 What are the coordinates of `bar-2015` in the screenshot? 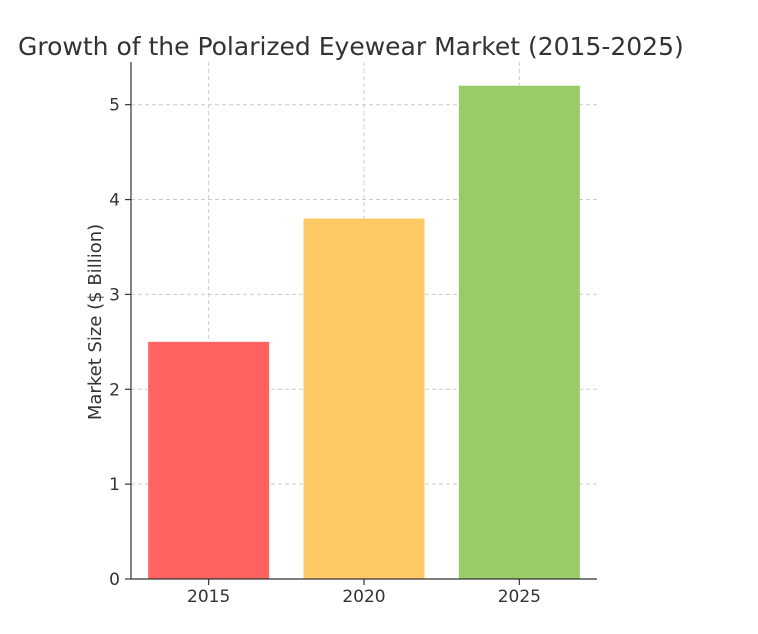 It's located at (209, 460).